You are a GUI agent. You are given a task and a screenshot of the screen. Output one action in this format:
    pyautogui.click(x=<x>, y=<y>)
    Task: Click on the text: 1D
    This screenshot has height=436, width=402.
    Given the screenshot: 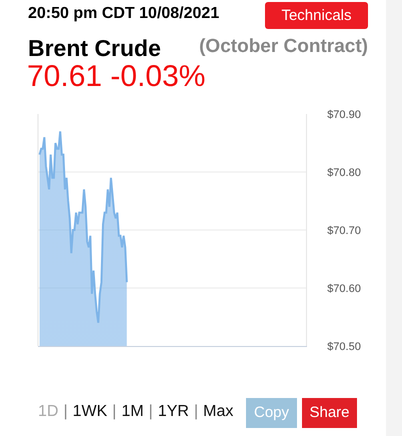 What is the action you would take?
    pyautogui.click(x=48, y=411)
    